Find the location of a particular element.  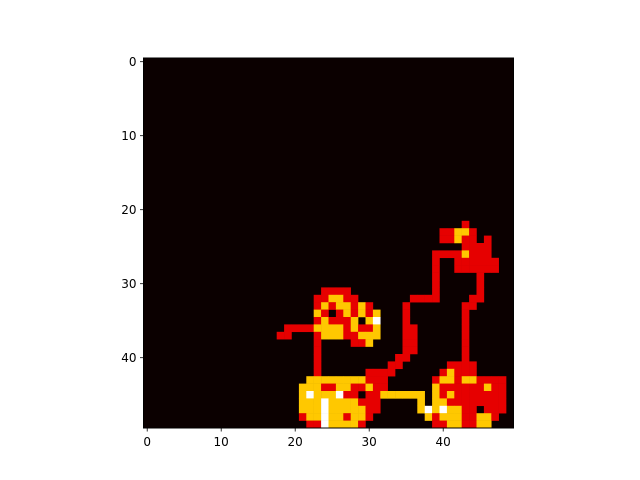

y-tick-label: 0 is located at coordinates (133, 62).